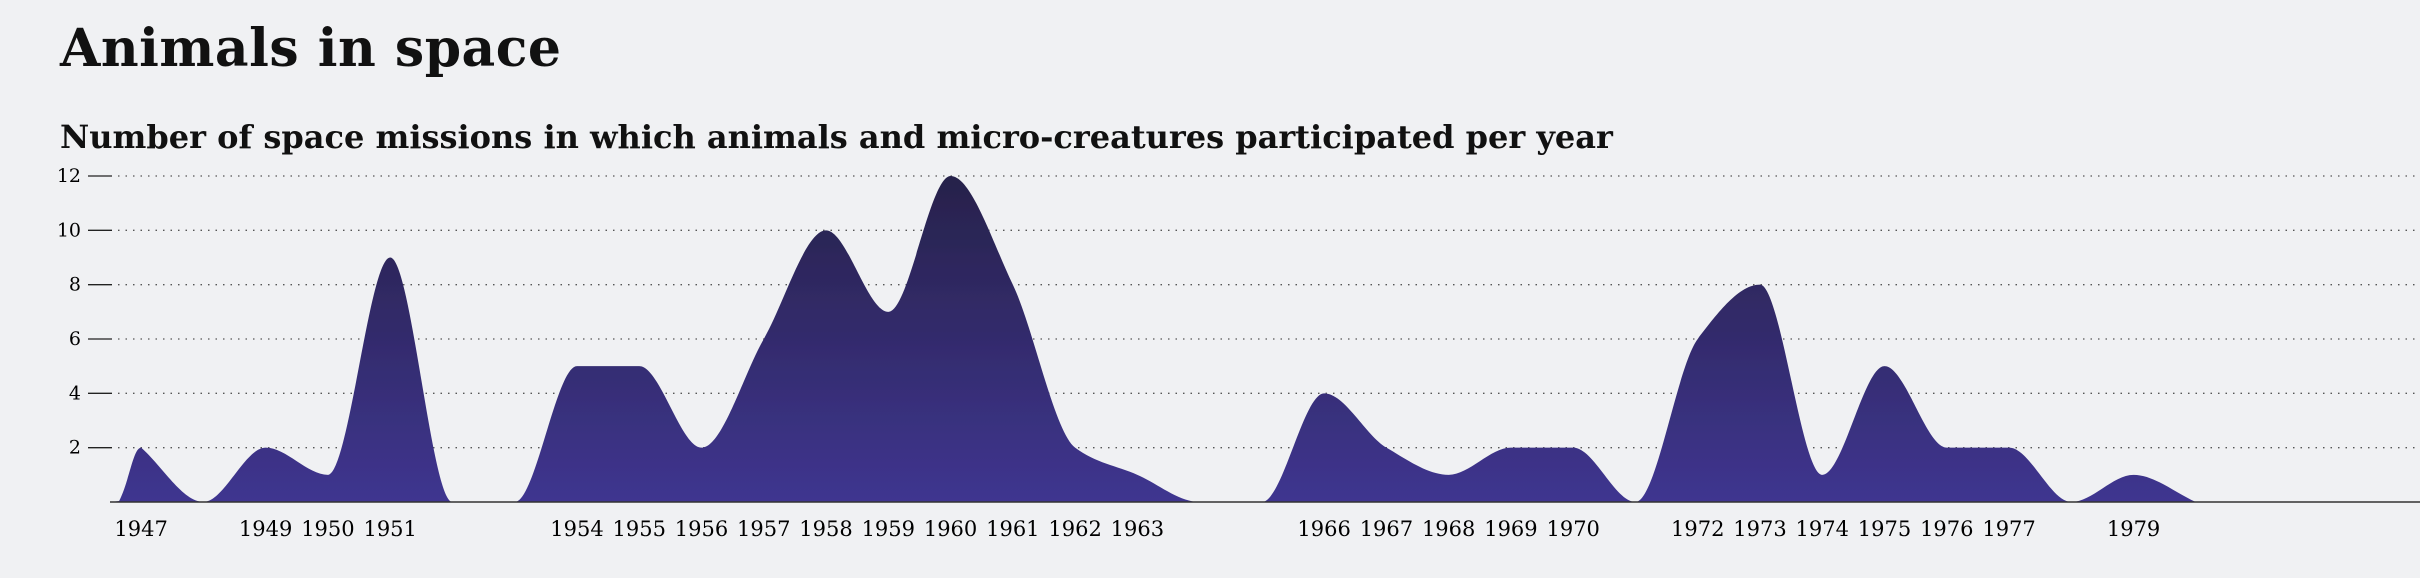  Describe the element at coordinates (90, 285) in the screenshot. I see `y-tick: 8` at that location.